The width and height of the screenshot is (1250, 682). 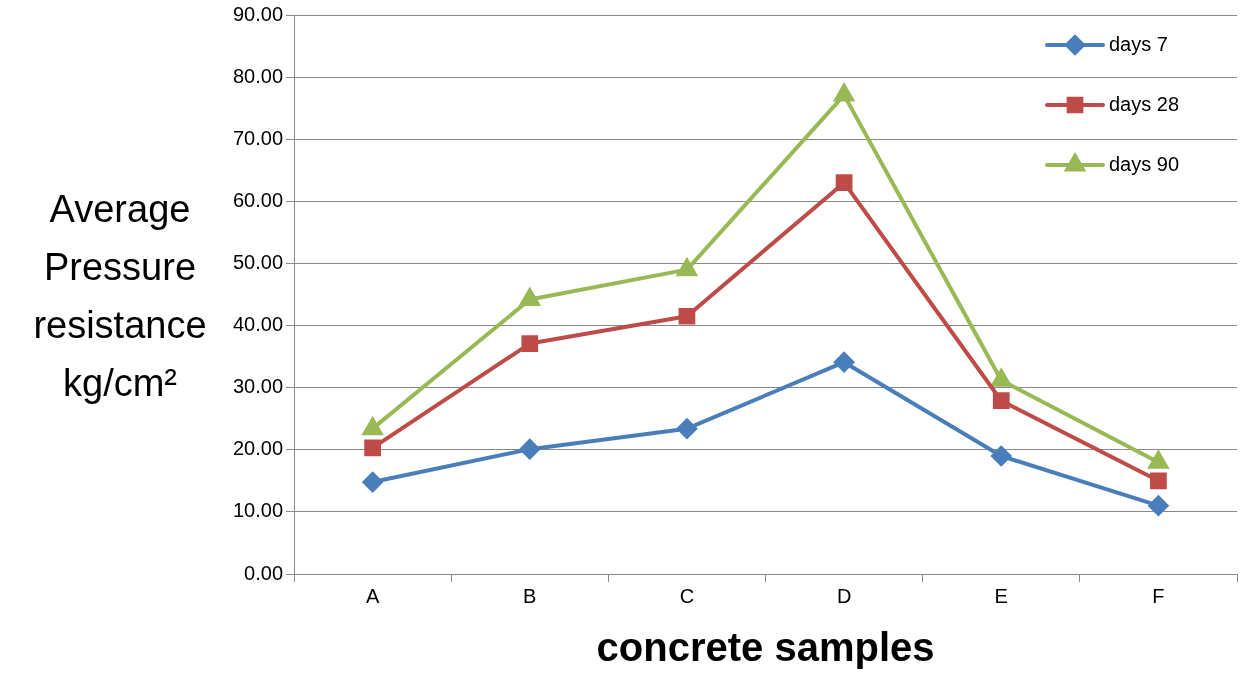 What do you see at coordinates (687, 595) in the screenshot?
I see `x-tick-label: C` at bounding box center [687, 595].